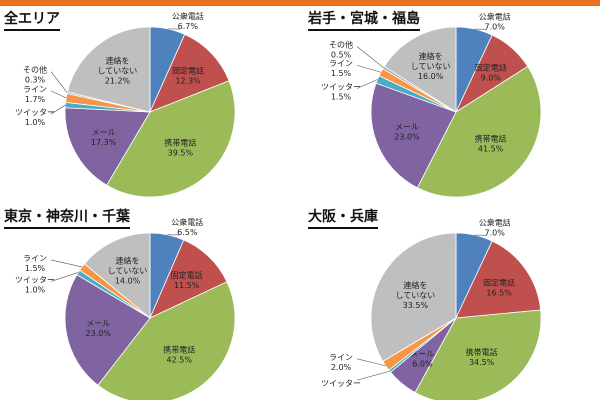 The image size is (600, 400). I want to click on slice-value-landline: 9.0%, so click(491, 77).